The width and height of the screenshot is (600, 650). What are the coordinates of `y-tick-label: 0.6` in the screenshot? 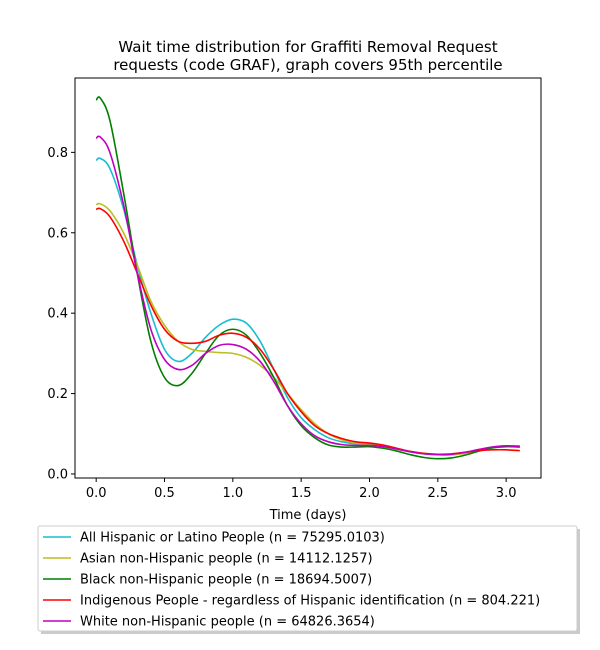 It's located at (57, 233).